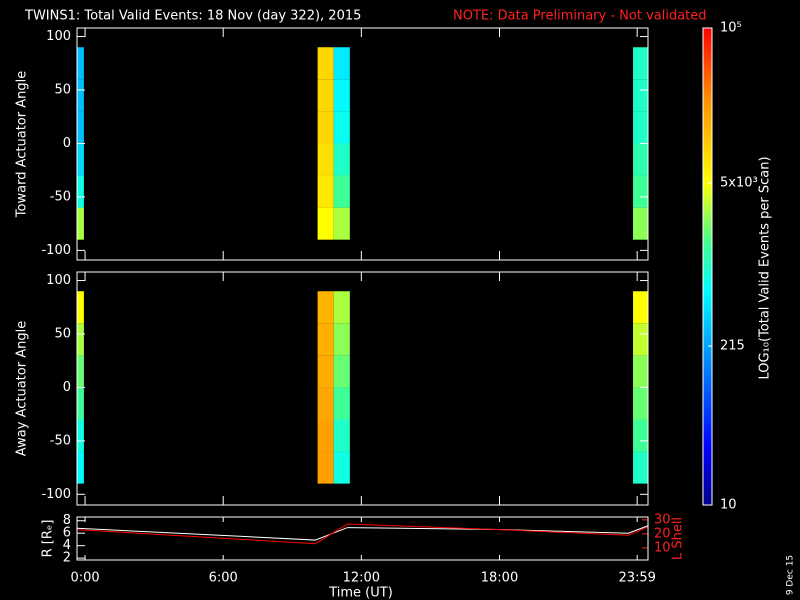 The width and height of the screenshot is (800, 600). I want to click on x-tick-label: 12:00, so click(361, 578).